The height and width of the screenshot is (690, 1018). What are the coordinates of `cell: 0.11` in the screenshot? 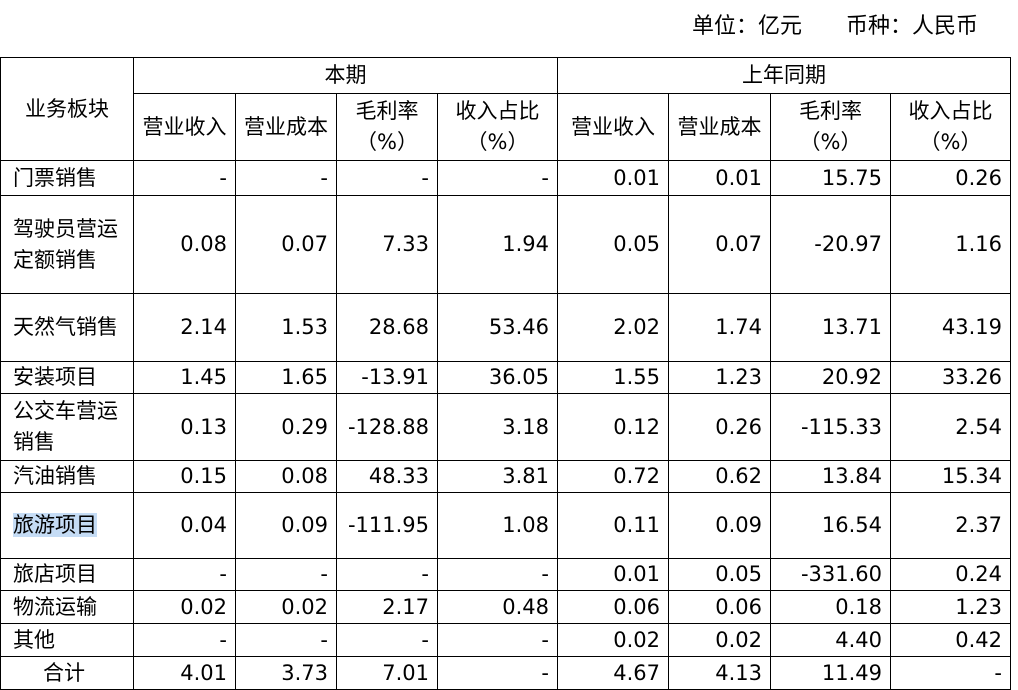 It's located at (613, 525).